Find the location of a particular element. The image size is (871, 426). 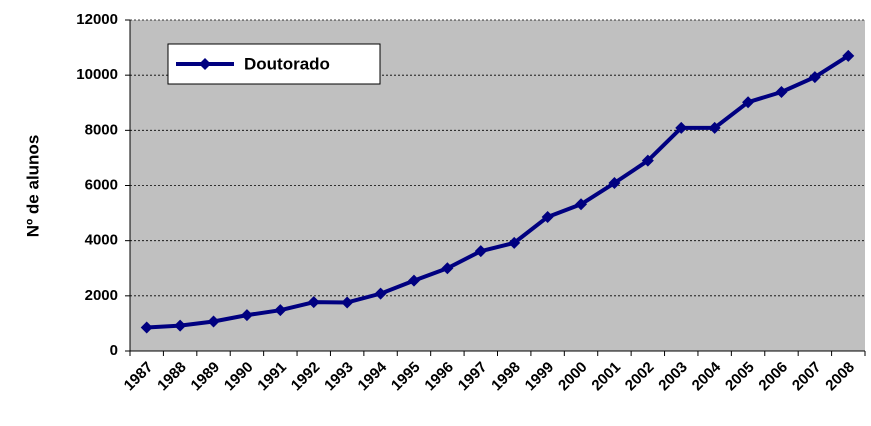

x-tick-label: 2000 is located at coordinates (573, 377).